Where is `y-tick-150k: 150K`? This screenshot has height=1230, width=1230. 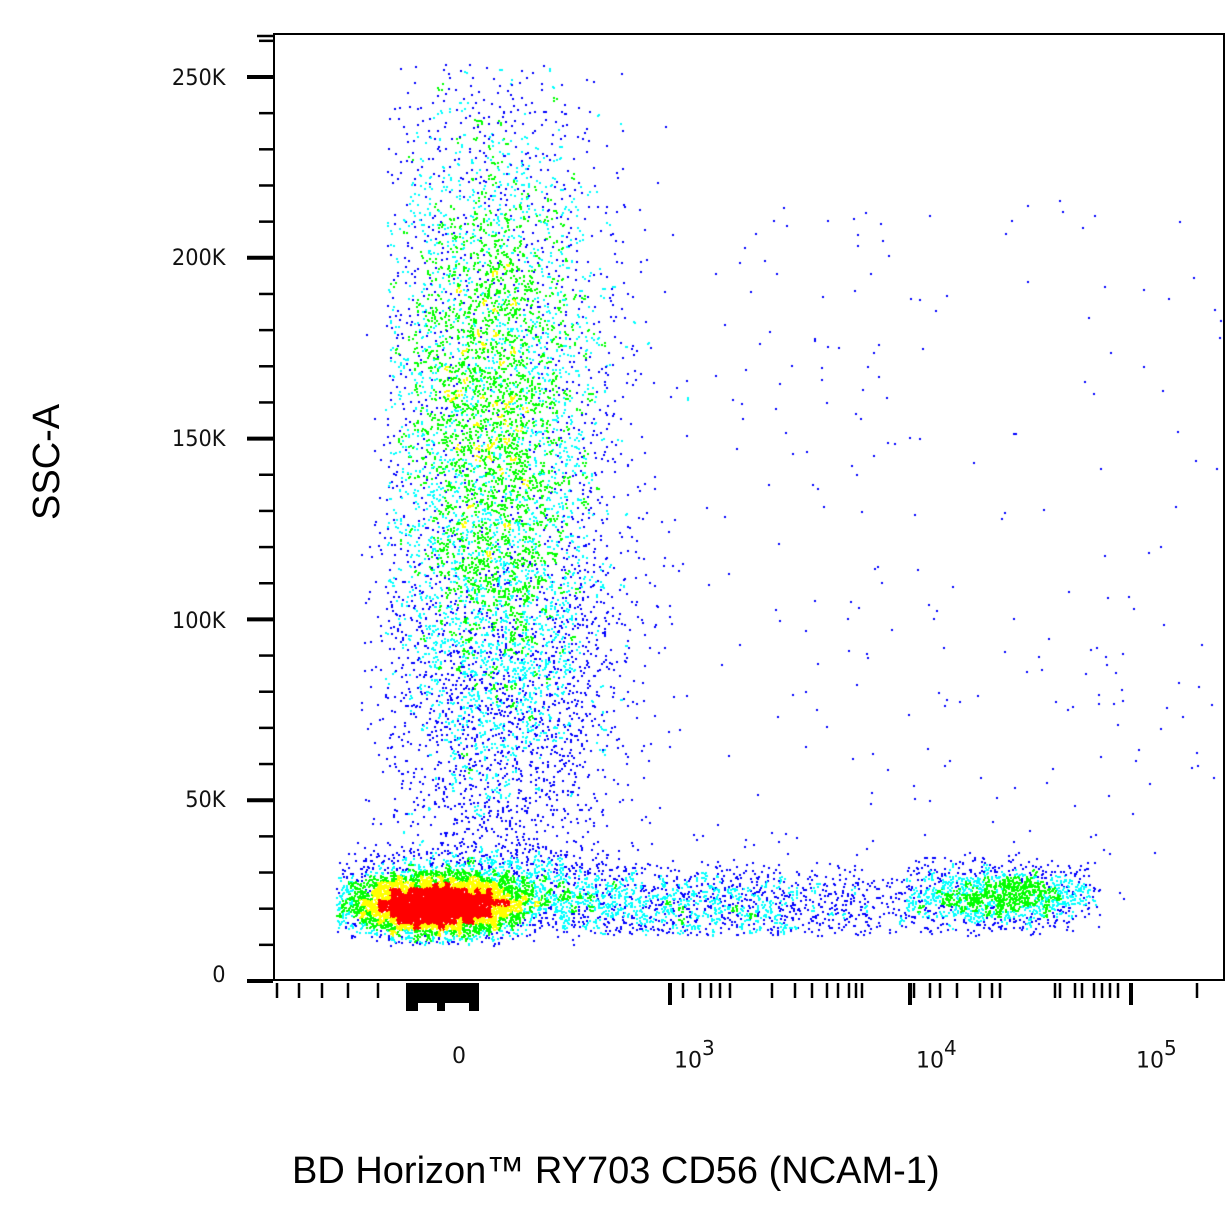
y-tick-150k: 150K is located at coordinates (198, 439).